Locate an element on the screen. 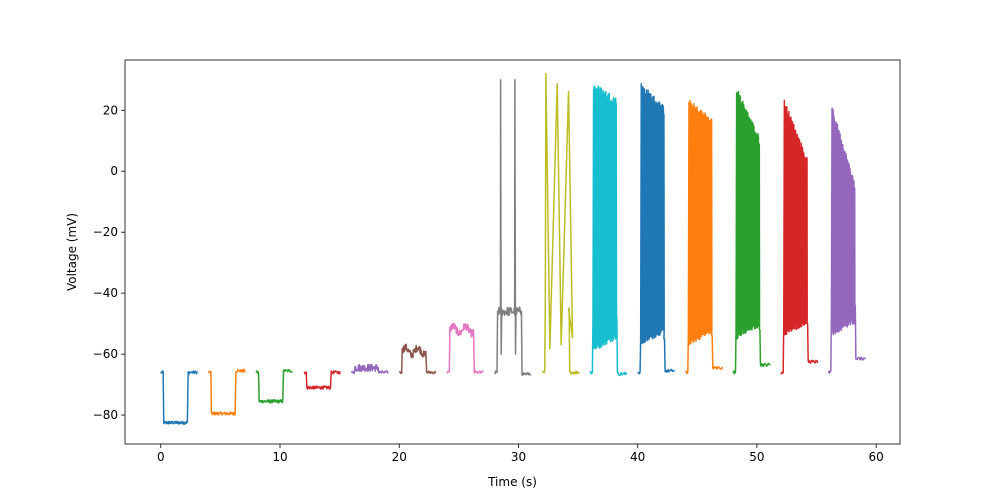 This screenshot has height=500, width=1000. y-axis-label: Voltage (mV) is located at coordinates (72, 252).